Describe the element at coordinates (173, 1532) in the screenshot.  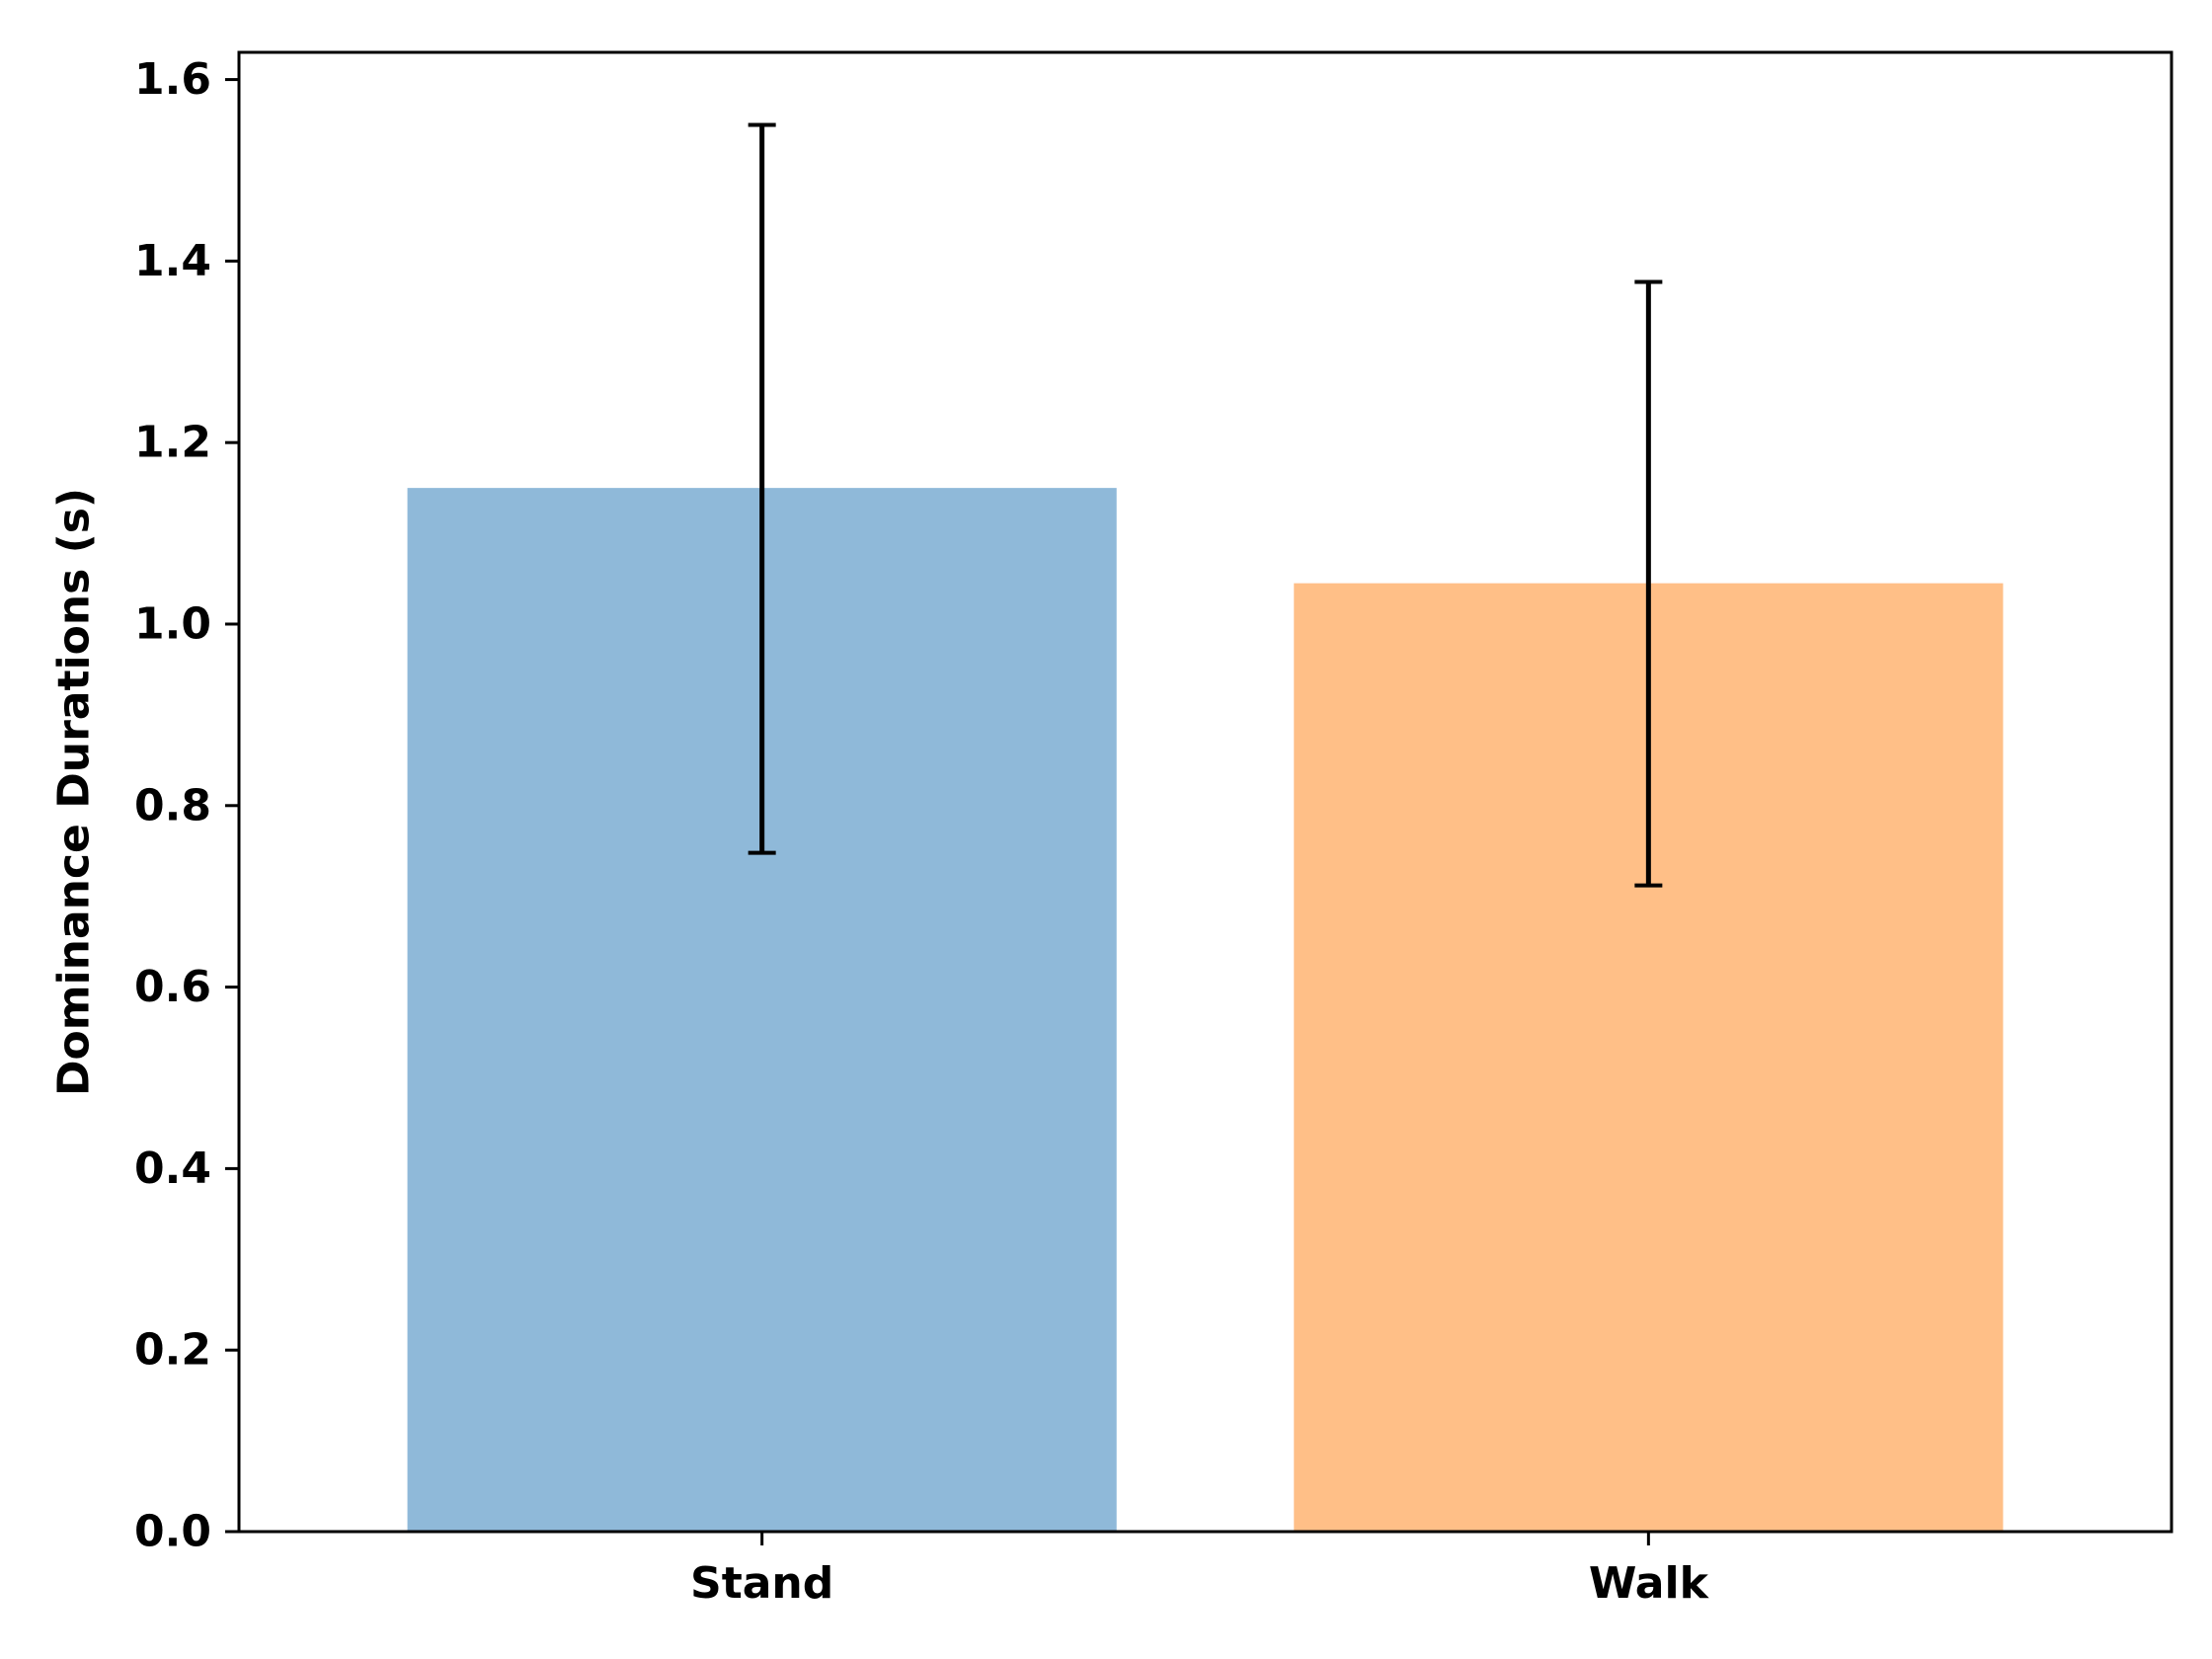
I see `y-tick-label-0: 0.0` at that location.